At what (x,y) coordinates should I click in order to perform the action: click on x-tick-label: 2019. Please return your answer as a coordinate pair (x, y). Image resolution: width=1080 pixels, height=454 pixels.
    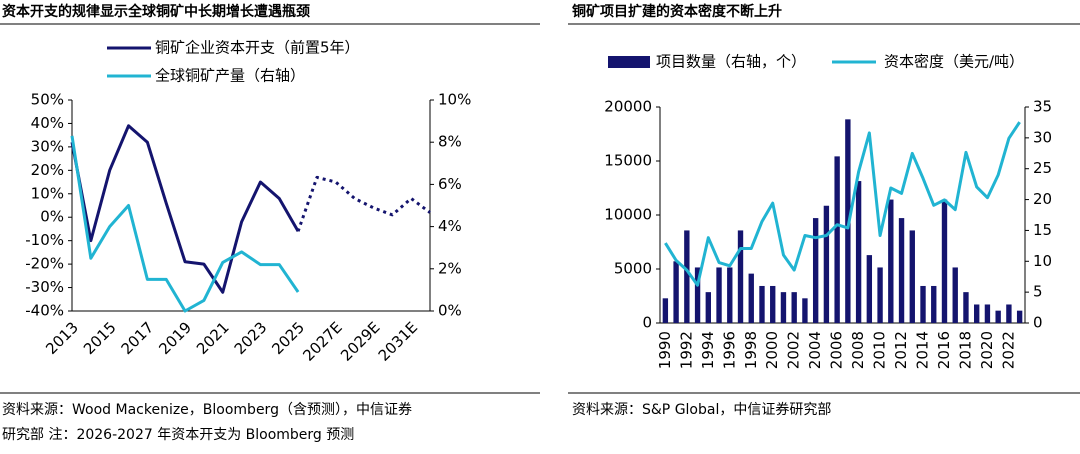
    Looking at the image, I should click on (175, 338).